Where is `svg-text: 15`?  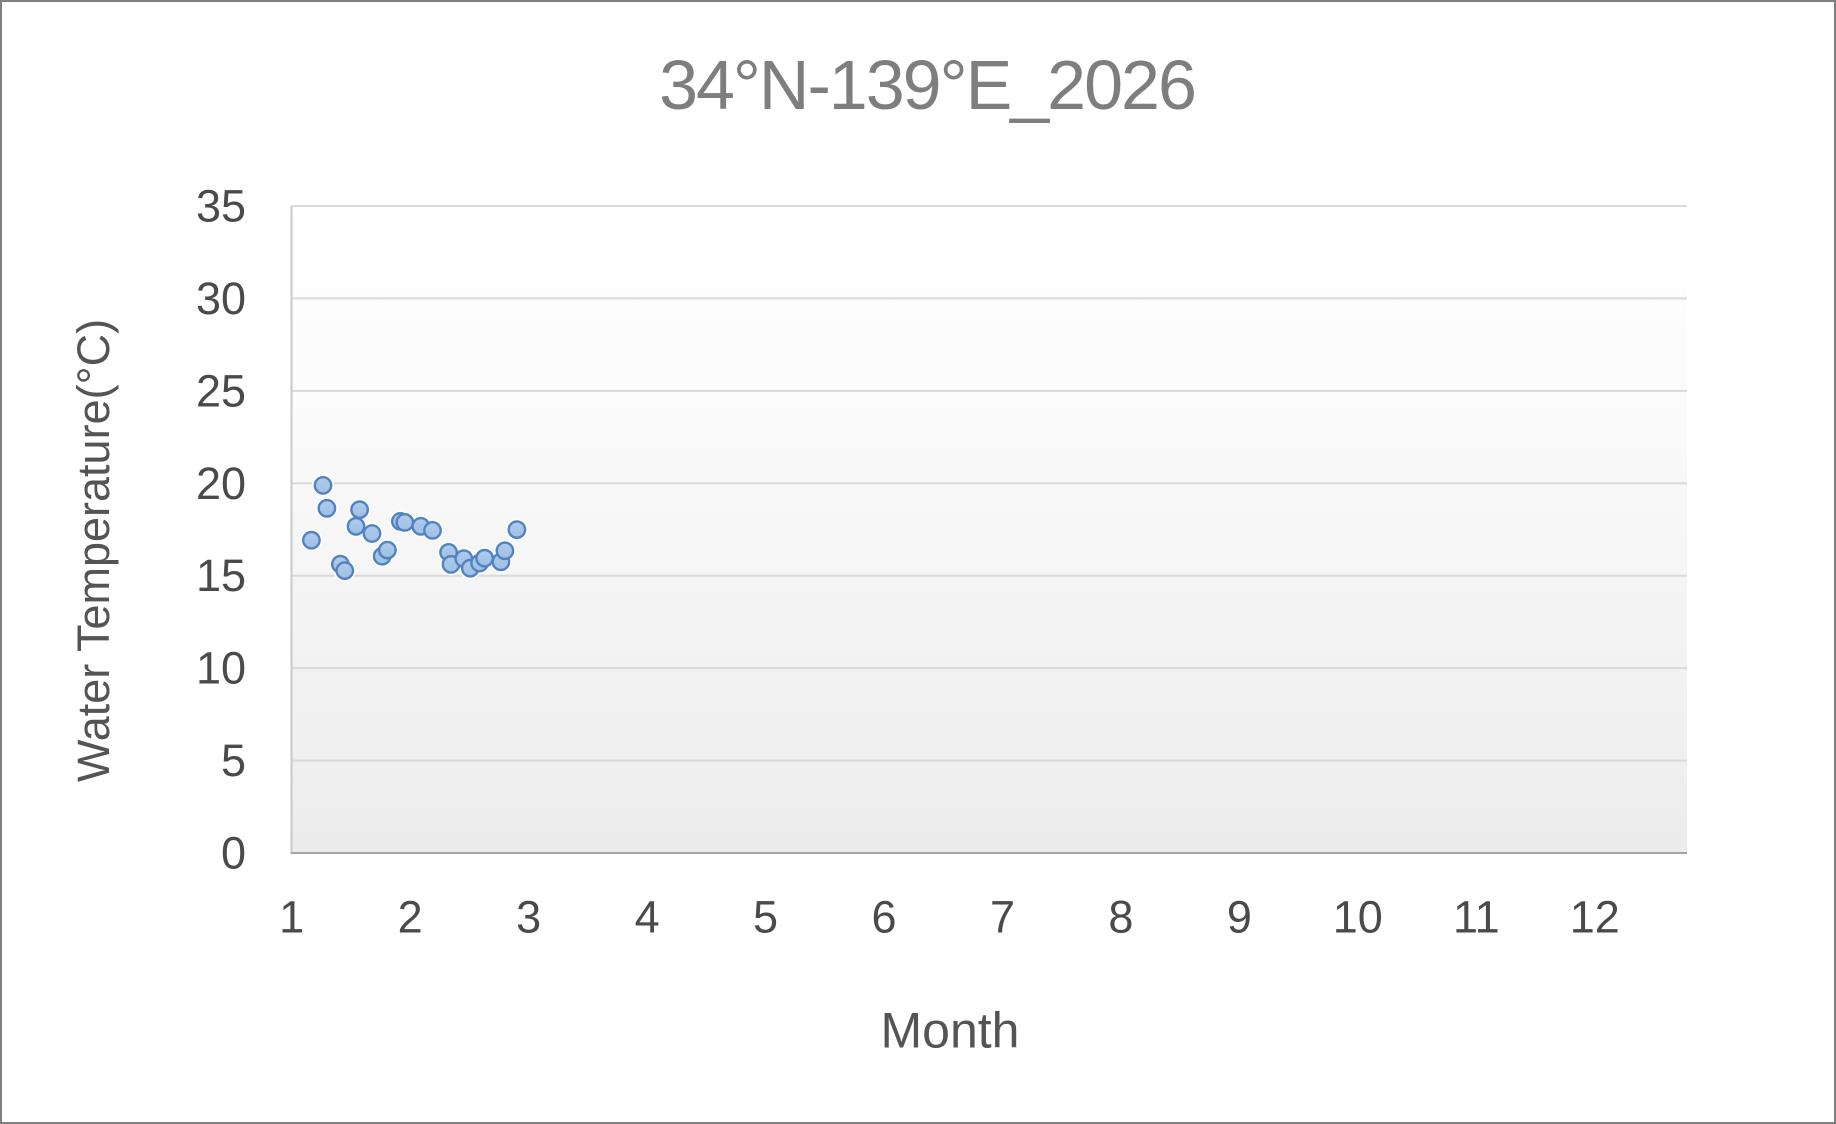 svg-text: 15 is located at coordinates (221, 575).